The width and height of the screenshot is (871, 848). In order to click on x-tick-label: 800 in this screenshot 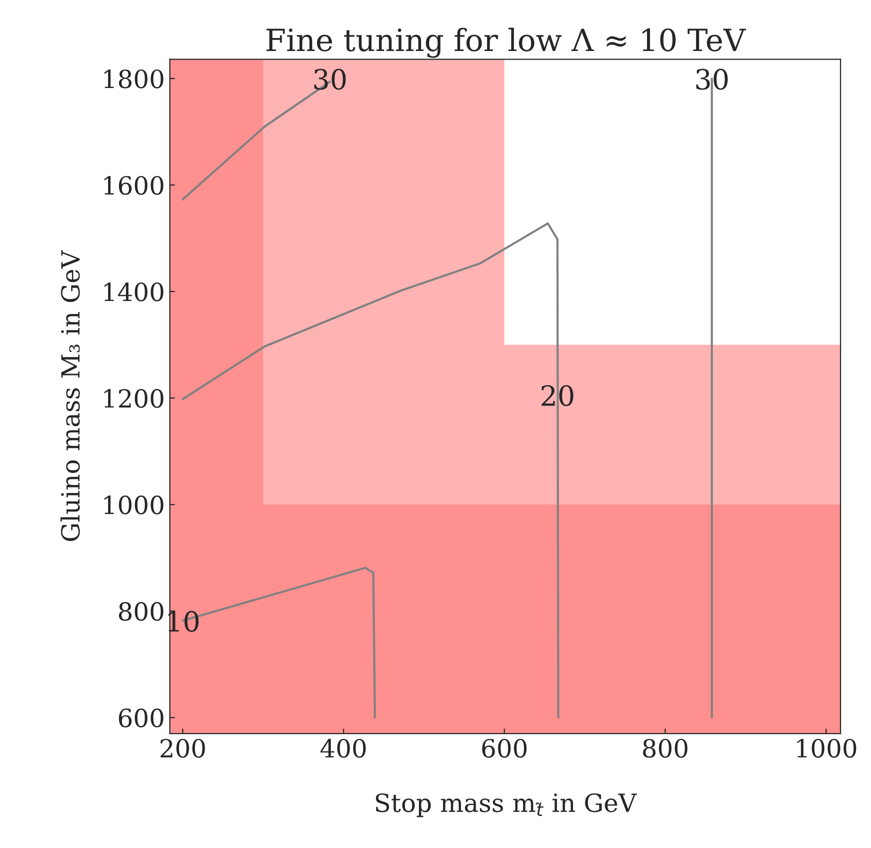, I will do `click(665, 748)`.